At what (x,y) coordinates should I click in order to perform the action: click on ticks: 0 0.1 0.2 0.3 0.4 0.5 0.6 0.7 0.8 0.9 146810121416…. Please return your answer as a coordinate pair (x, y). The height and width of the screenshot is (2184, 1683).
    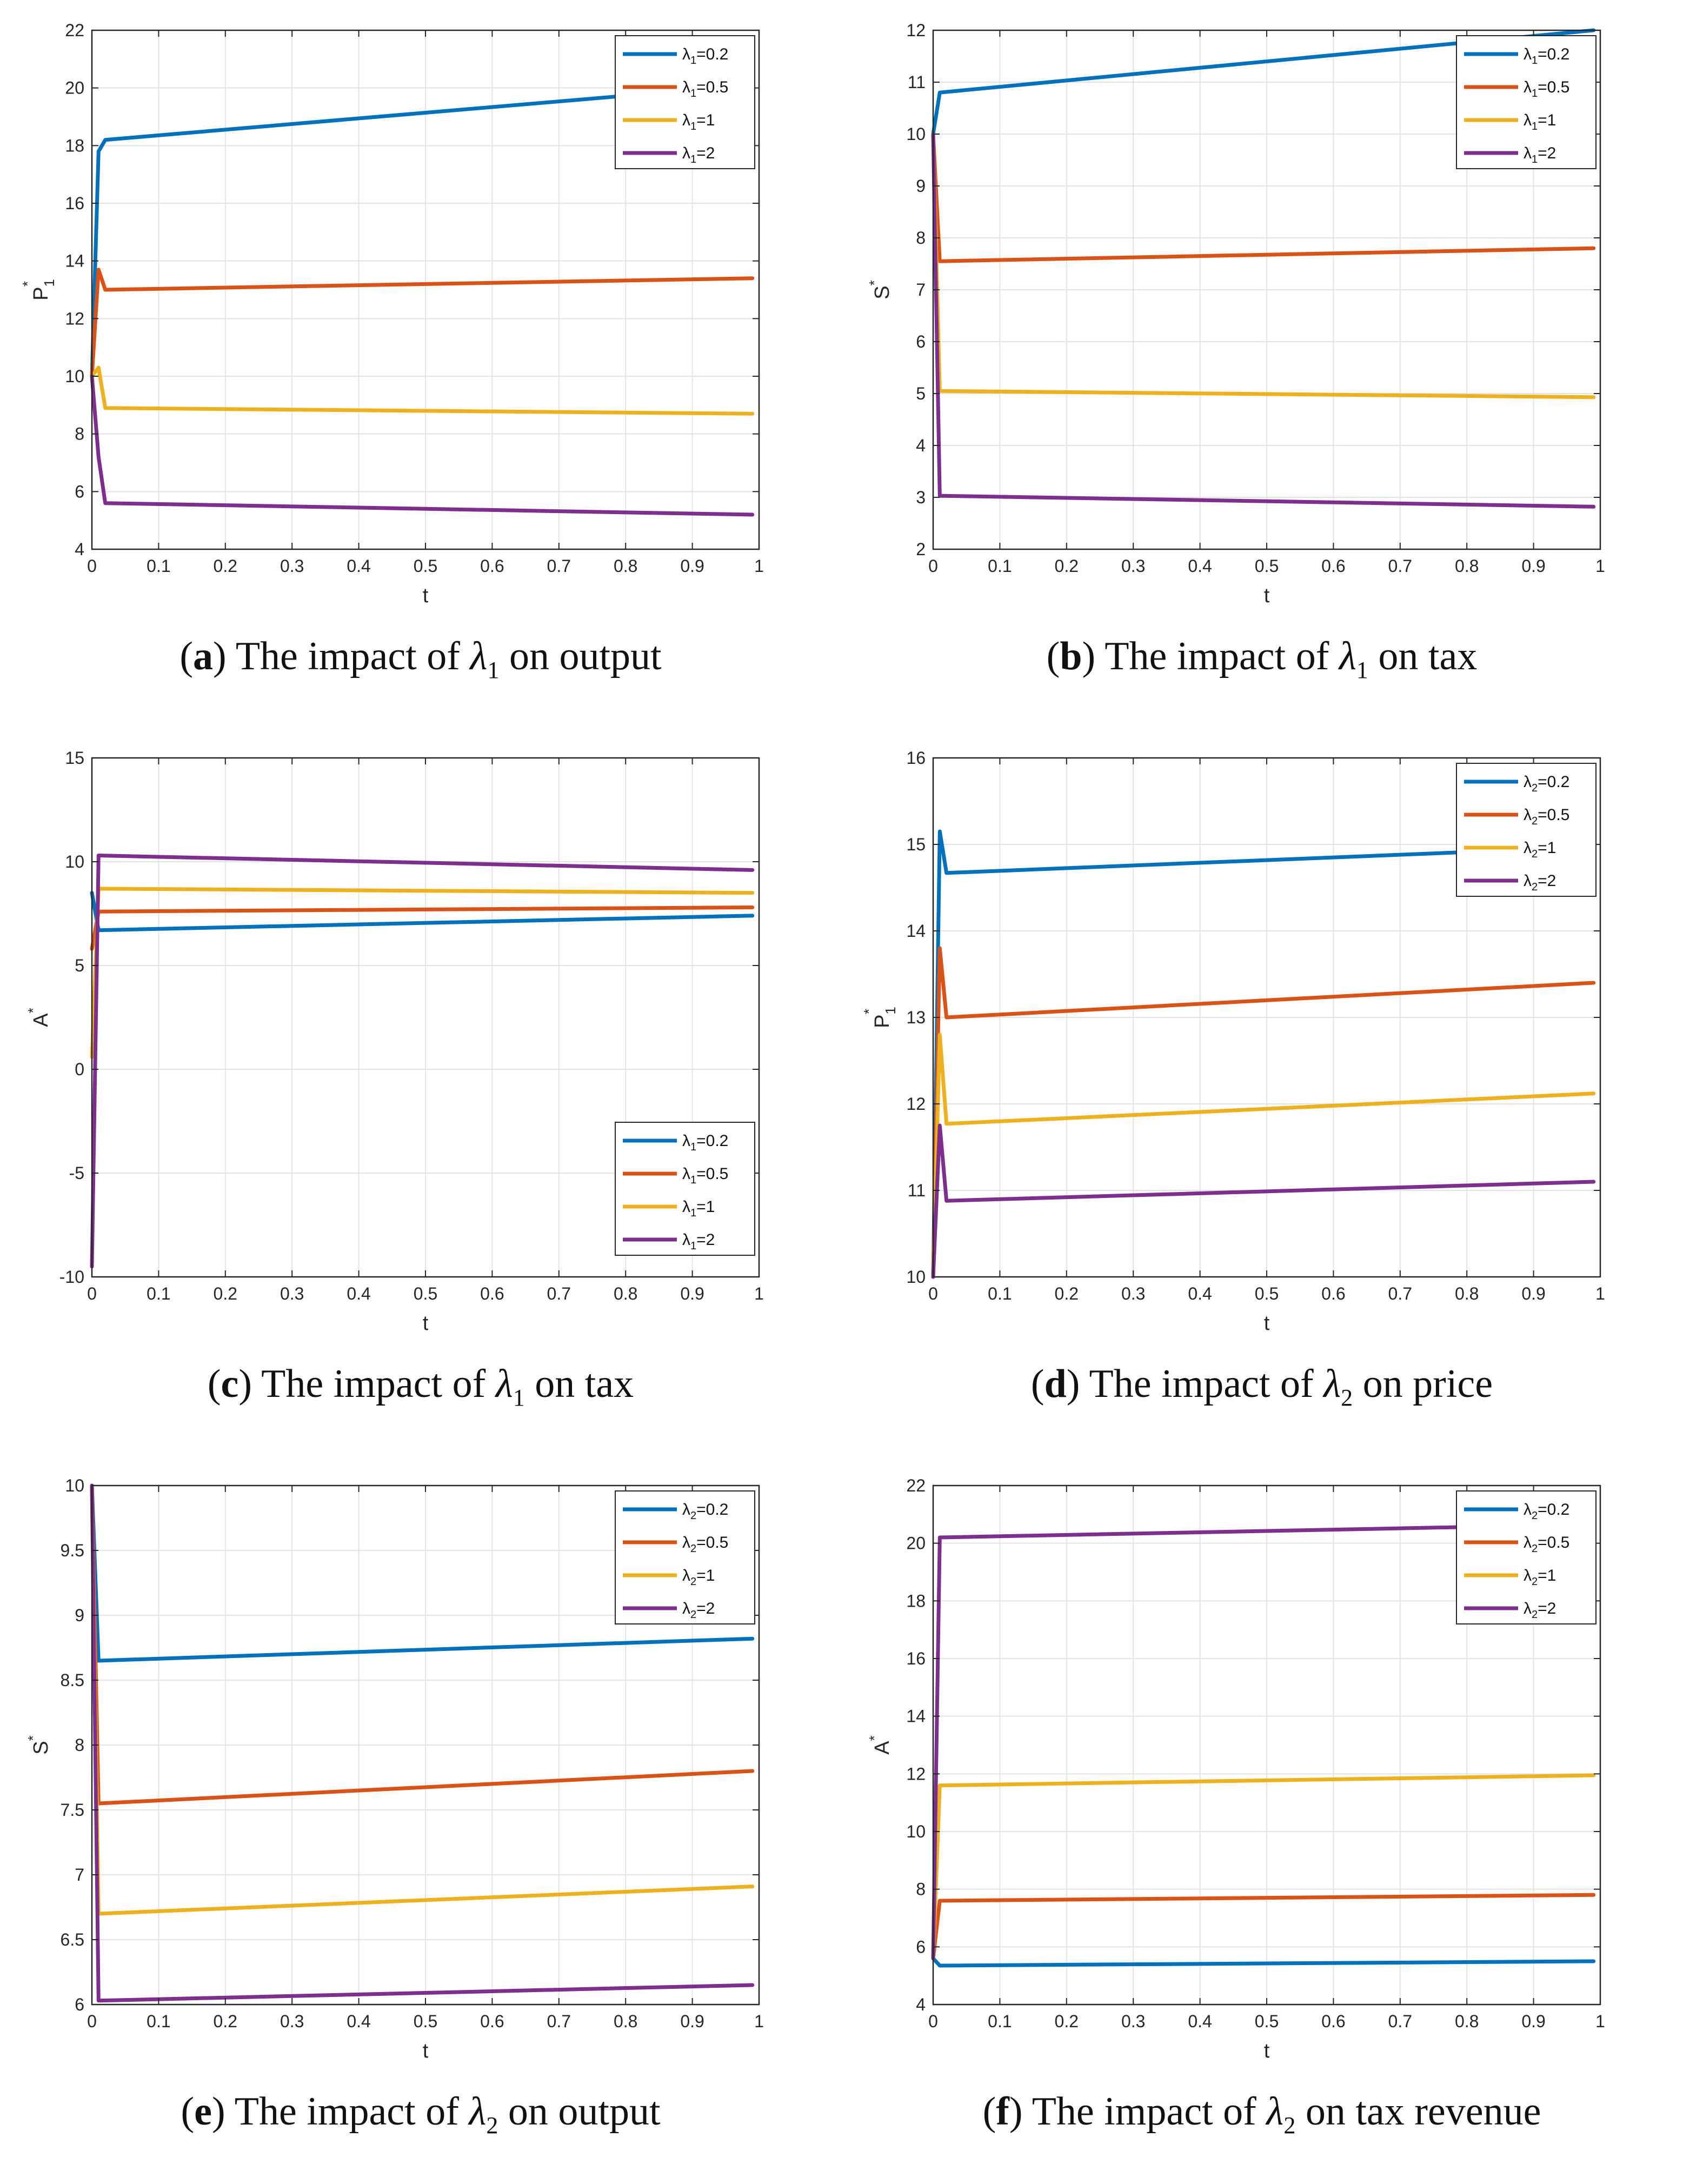
    Looking at the image, I should click on (414, 299).